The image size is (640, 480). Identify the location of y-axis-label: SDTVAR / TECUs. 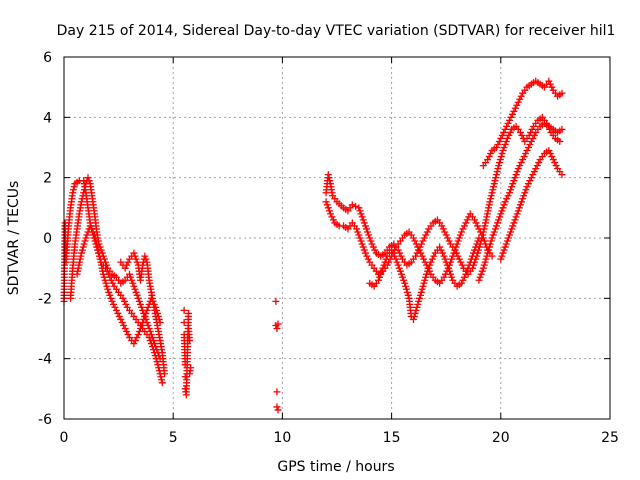
(14, 238).